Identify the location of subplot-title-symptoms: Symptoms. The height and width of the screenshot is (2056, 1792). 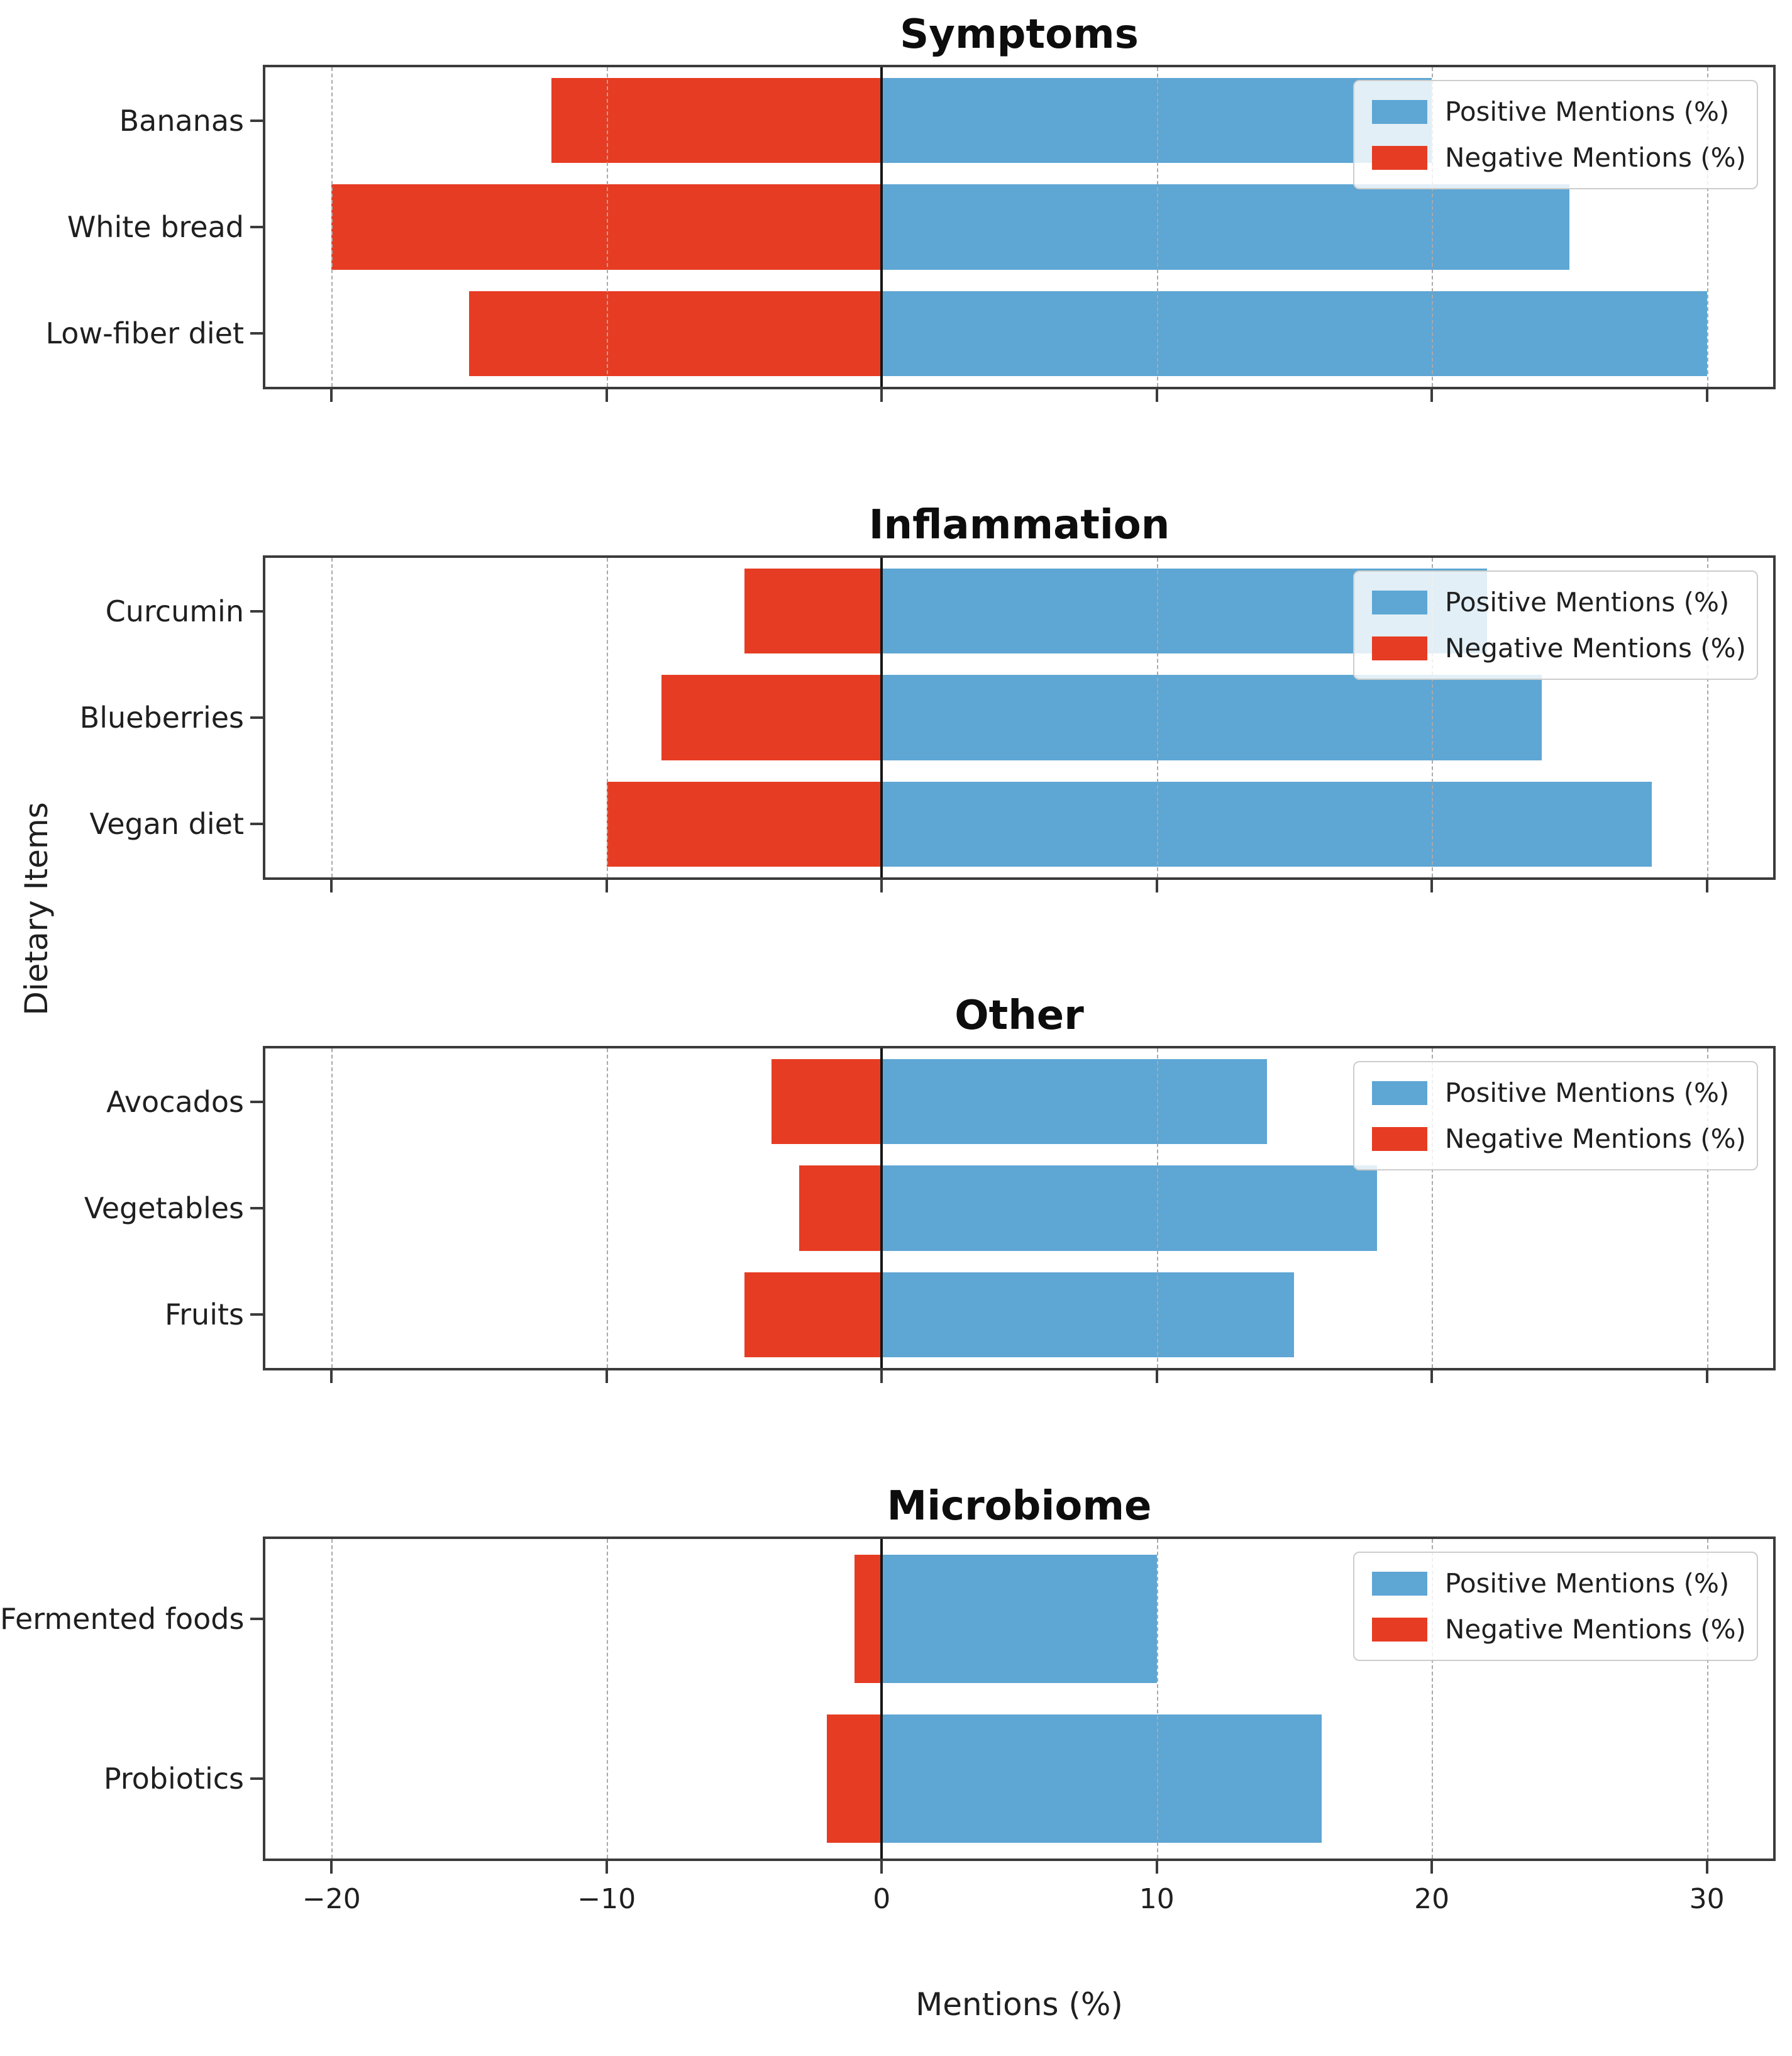
(1020, 34).